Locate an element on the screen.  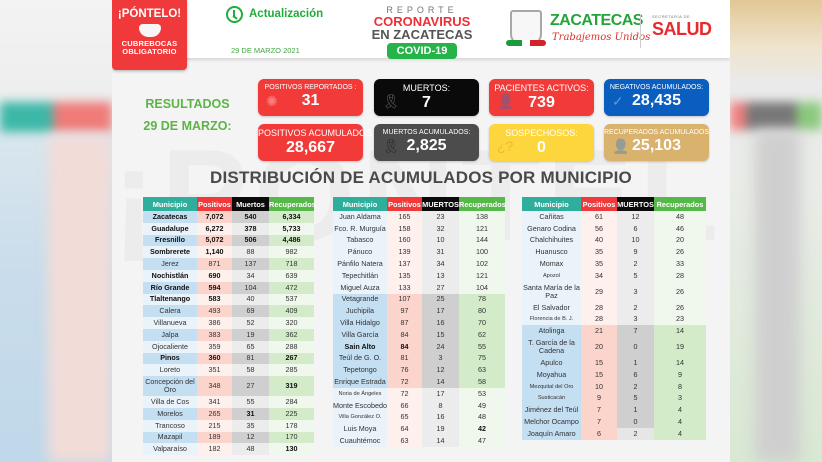
cell-municipio: Tepechitlán is located at coordinates (360, 275).